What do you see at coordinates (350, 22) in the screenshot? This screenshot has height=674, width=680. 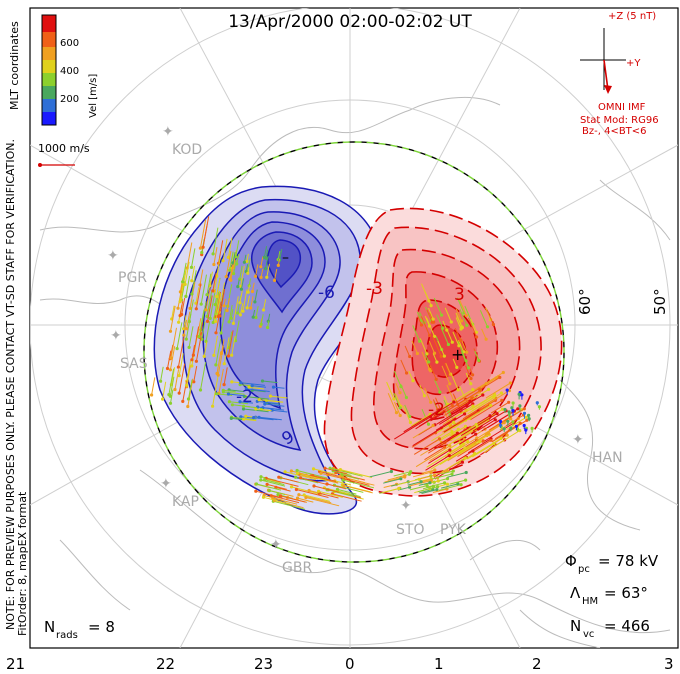 I see `map-title: 13/Apr/2000 02:00-02:02 UT` at bounding box center [350, 22].